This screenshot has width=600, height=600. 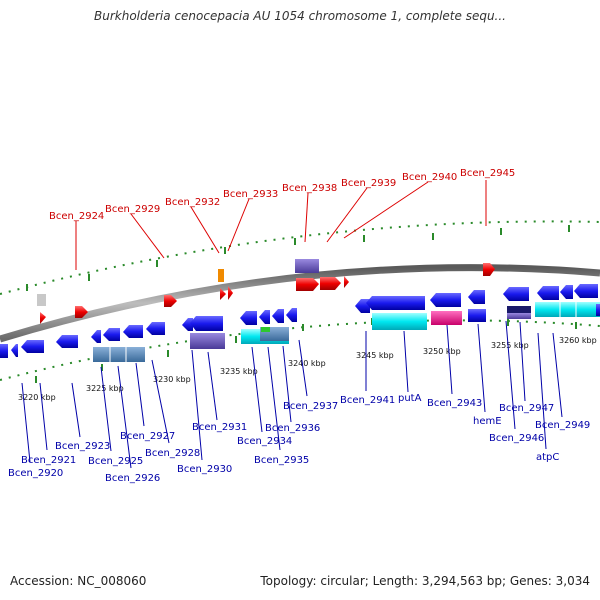 I want to click on gene-label-top: Bcen_2940, so click(x=429, y=177).